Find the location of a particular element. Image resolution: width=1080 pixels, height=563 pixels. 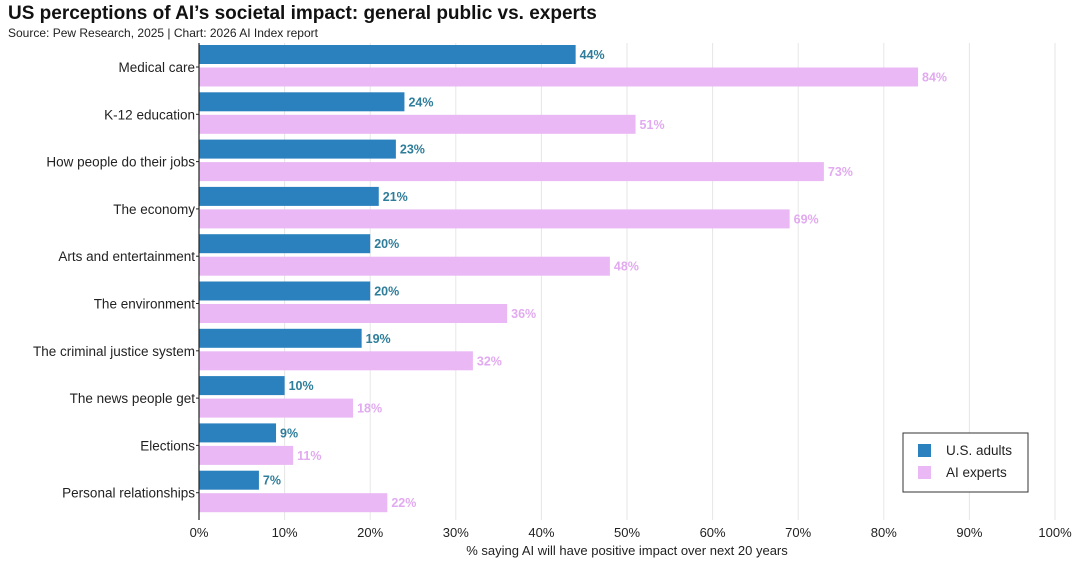

data-label: 24% is located at coordinates (420, 102).